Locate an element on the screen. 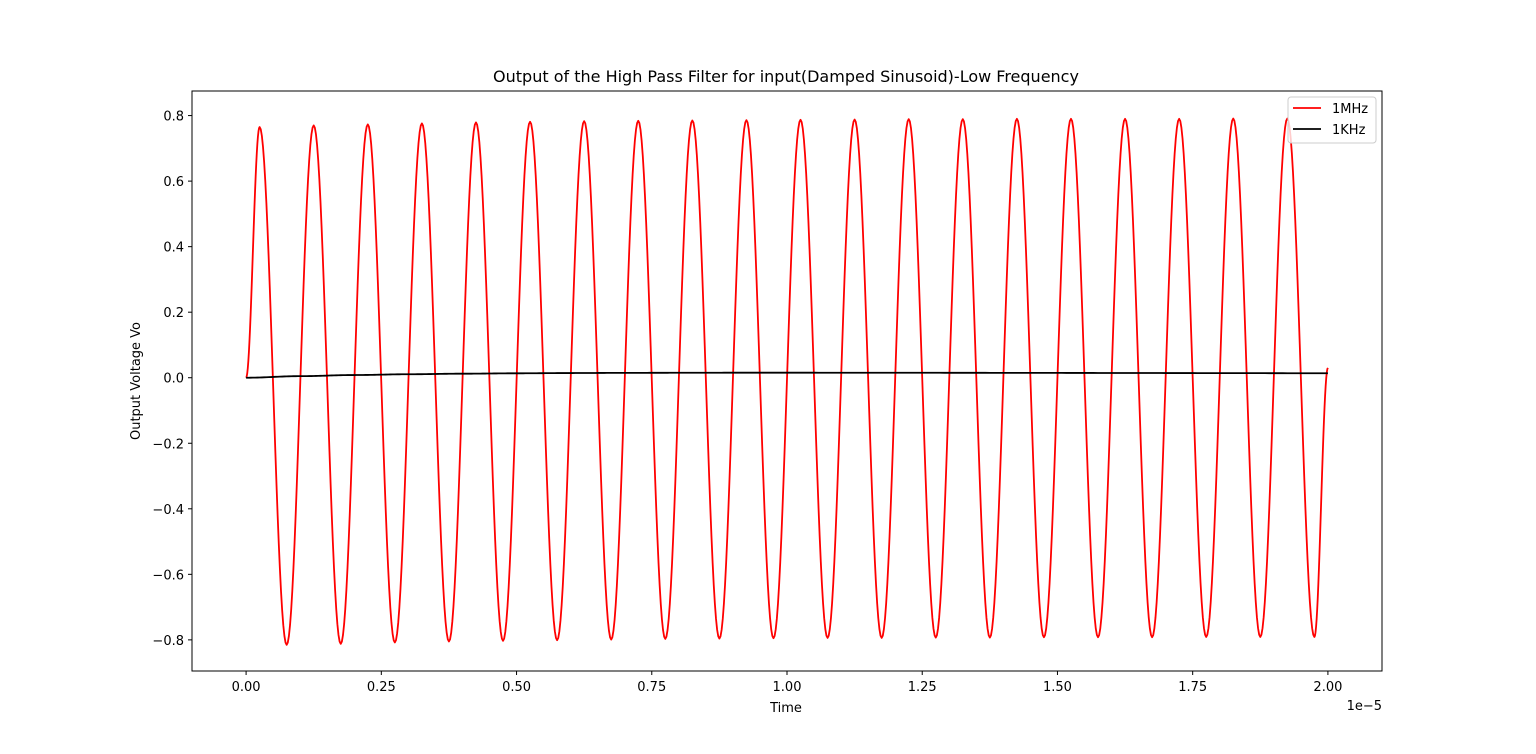 Image resolution: width=1536 pixels, height=754 pixels. x-tick-label: 0.50 is located at coordinates (516, 687).